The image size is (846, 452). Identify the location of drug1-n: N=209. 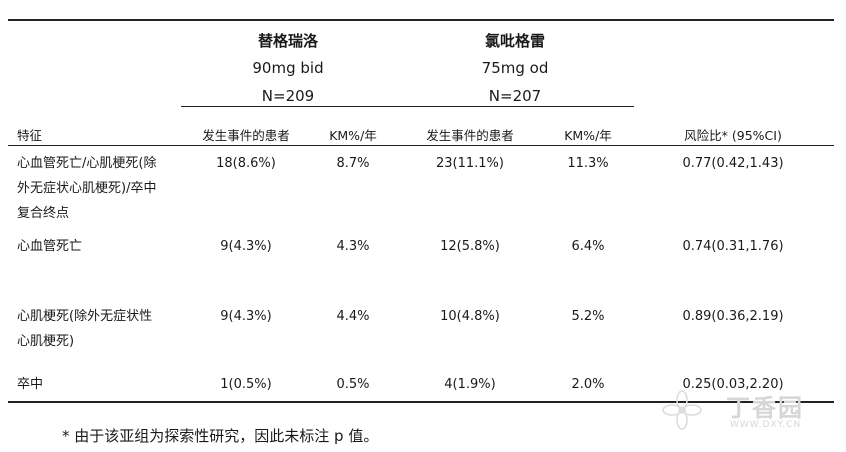
(288, 96).